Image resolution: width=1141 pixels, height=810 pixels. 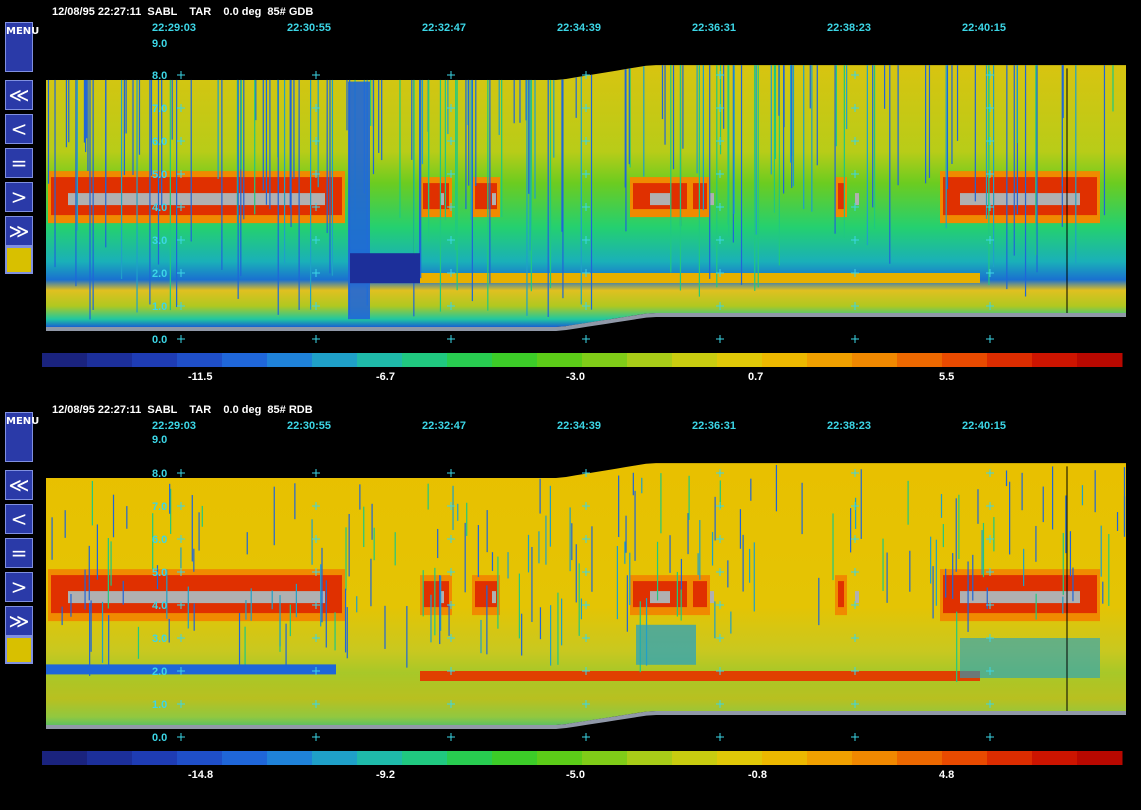 I want to click on colorbar-label: 0.7, so click(x=756, y=377).